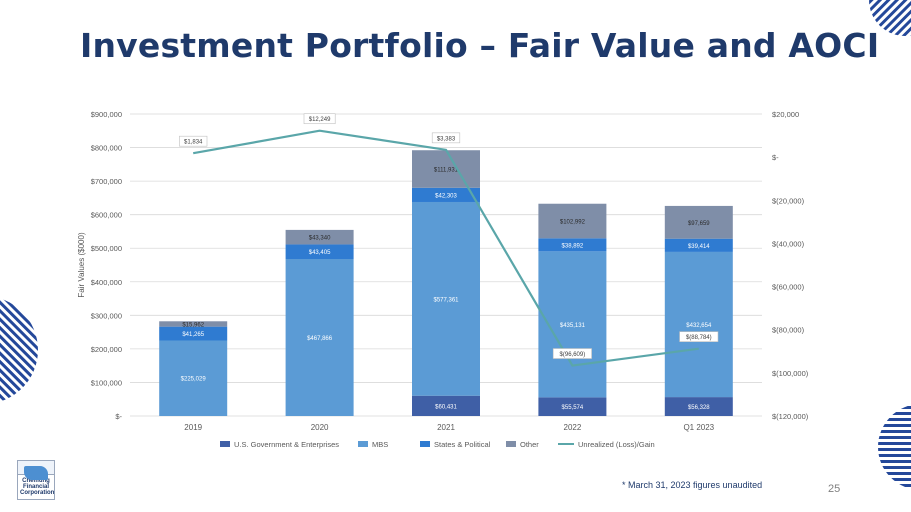 This screenshot has width=911, height=512. What do you see at coordinates (529, 444) in the screenshot?
I see `legend-label: Other` at bounding box center [529, 444].